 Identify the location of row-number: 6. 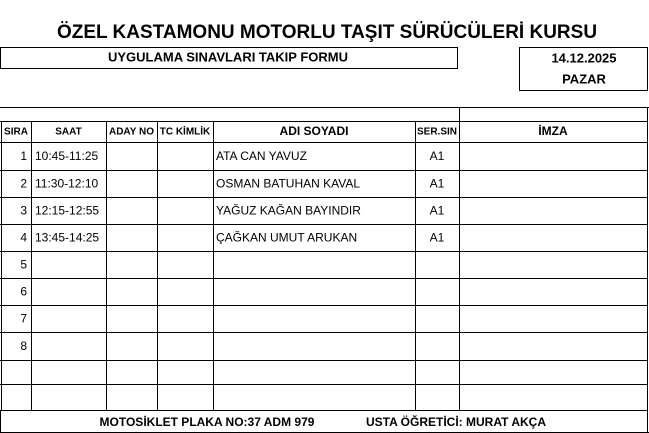
(23, 292).